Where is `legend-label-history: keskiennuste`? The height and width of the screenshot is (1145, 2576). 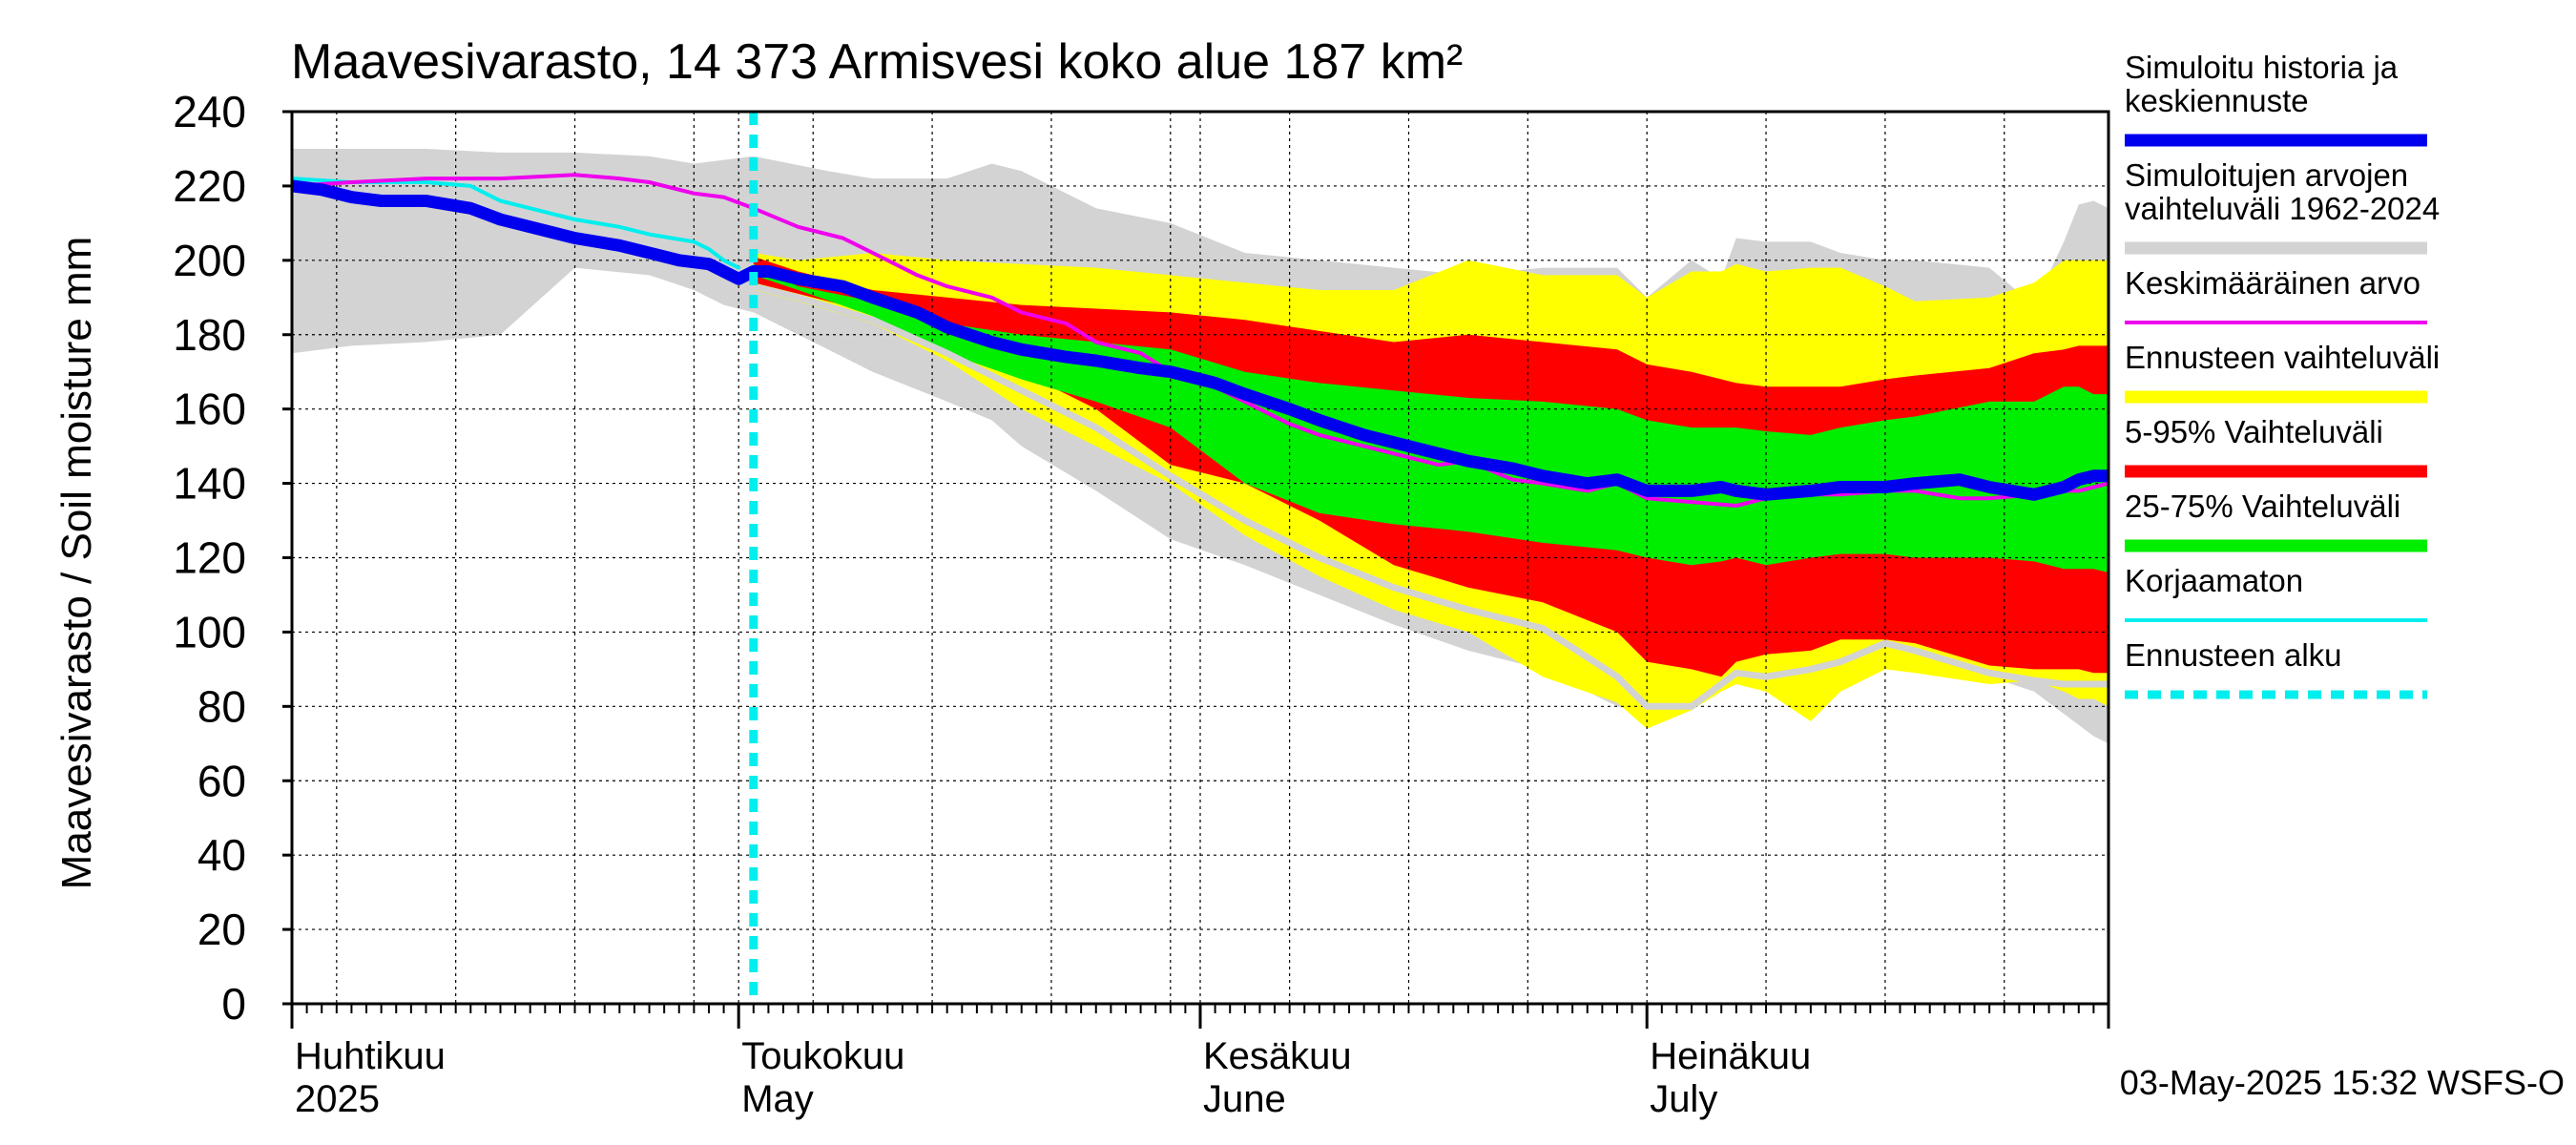
legend-label-history: keskiennuste is located at coordinates (2217, 100).